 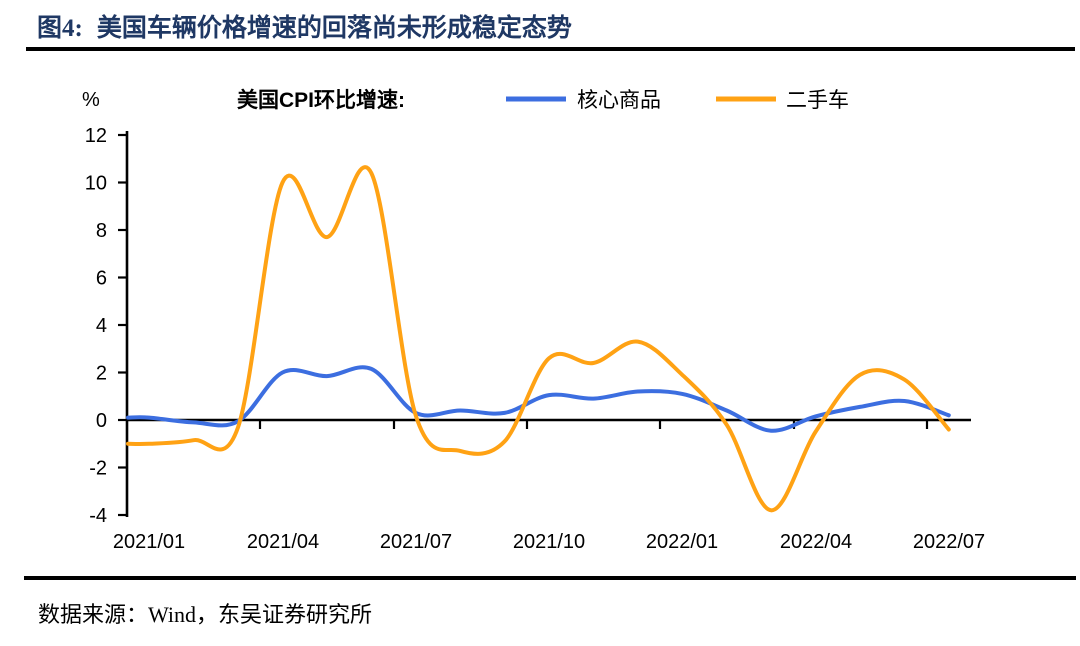 What do you see at coordinates (101, 374) in the screenshot?
I see `y-tick-label: 2` at bounding box center [101, 374].